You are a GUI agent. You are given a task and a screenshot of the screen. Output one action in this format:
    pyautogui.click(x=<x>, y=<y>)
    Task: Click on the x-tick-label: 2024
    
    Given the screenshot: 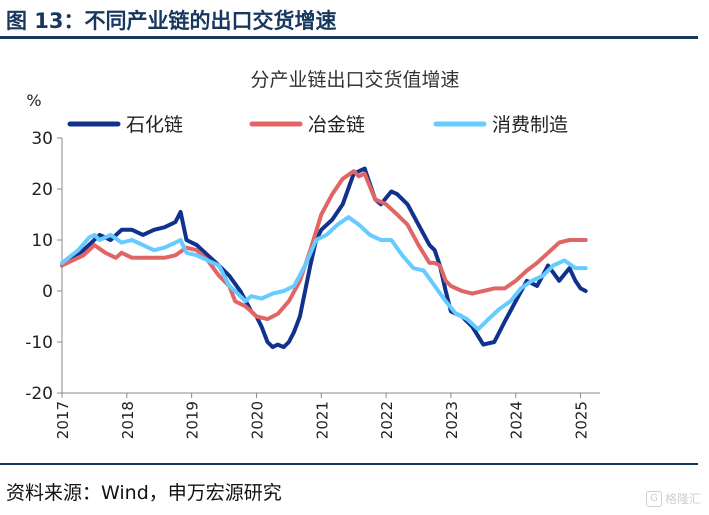 What is the action you would take?
    pyautogui.click(x=517, y=420)
    